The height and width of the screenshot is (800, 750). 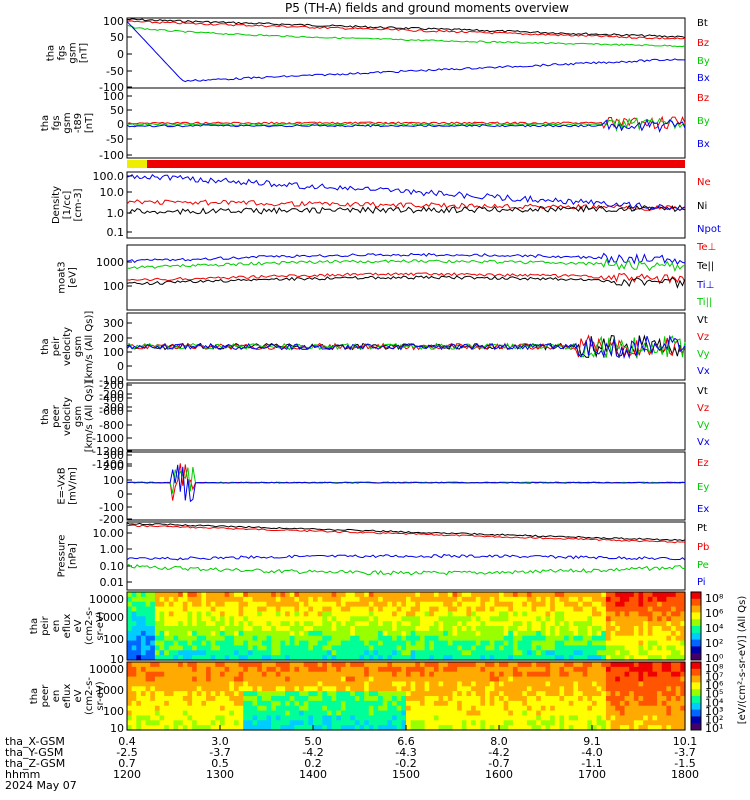 What do you see at coordinates (703, 425) in the screenshot?
I see `legend-vy: Vy` at bounding box center [703, 425].